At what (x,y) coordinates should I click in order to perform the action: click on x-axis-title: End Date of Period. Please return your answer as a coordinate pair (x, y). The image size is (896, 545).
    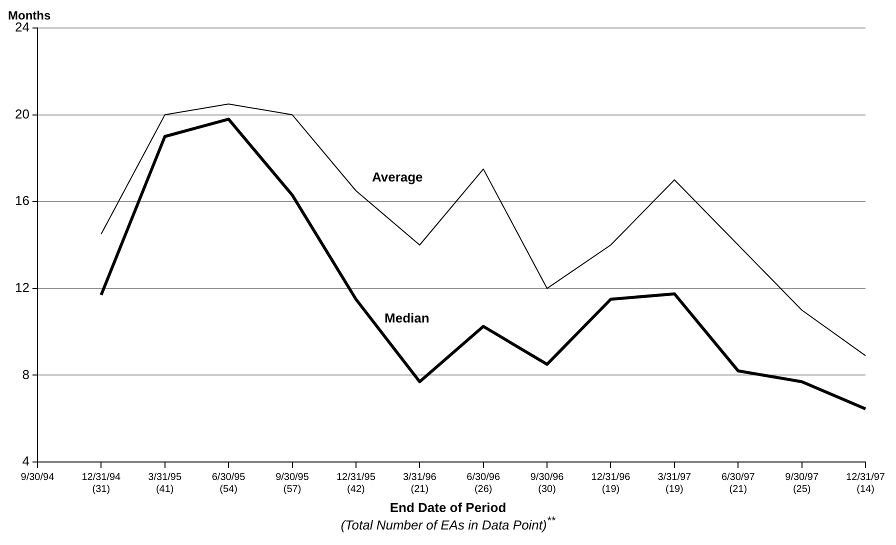
    Looking at the image, I should click on (448, 507).